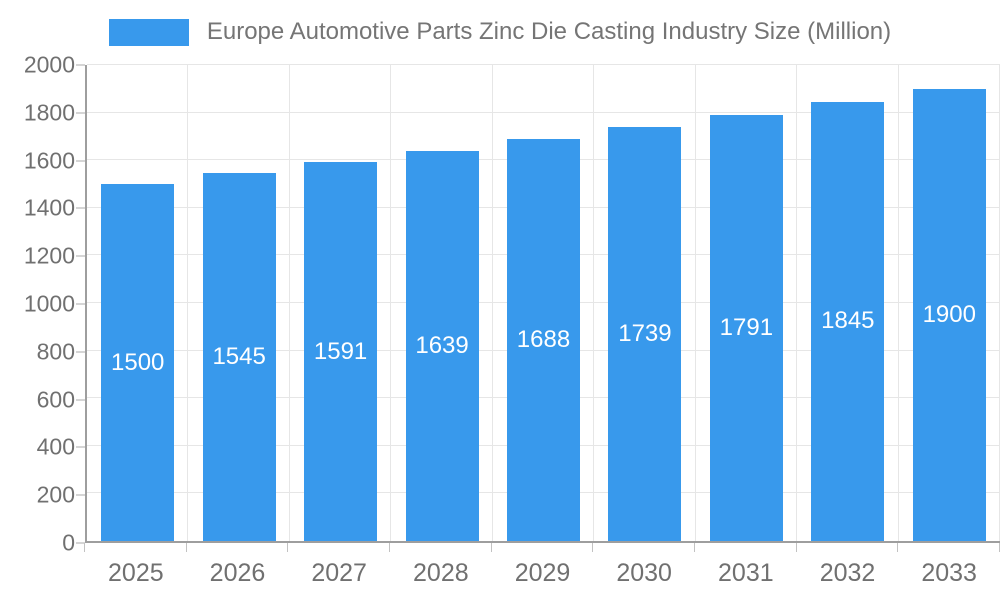  I want to click on bar: 1500, so click(138, 362).